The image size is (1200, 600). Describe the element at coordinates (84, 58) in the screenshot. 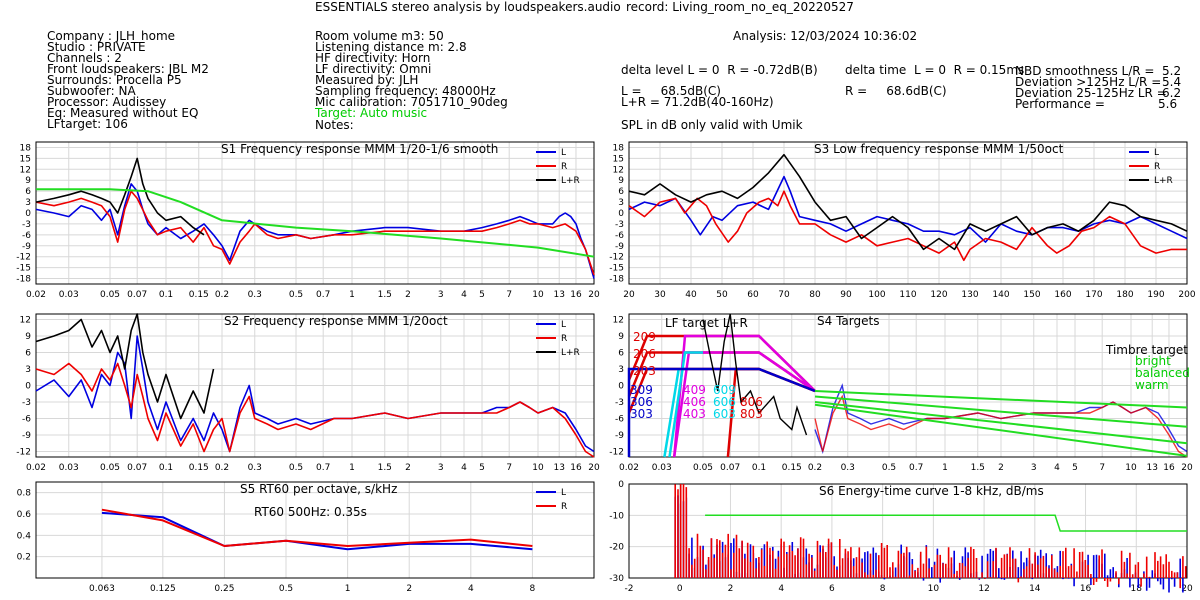

I see `info-channels: Channels : 2` at that location.